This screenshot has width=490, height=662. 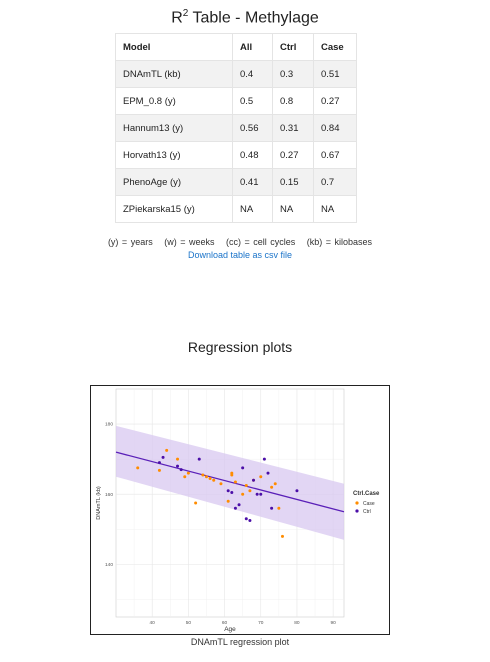 What do you see at coordinates (252, 47) in the screenshot?
I see `column-header-all: All` at bounding box center [252, 47].